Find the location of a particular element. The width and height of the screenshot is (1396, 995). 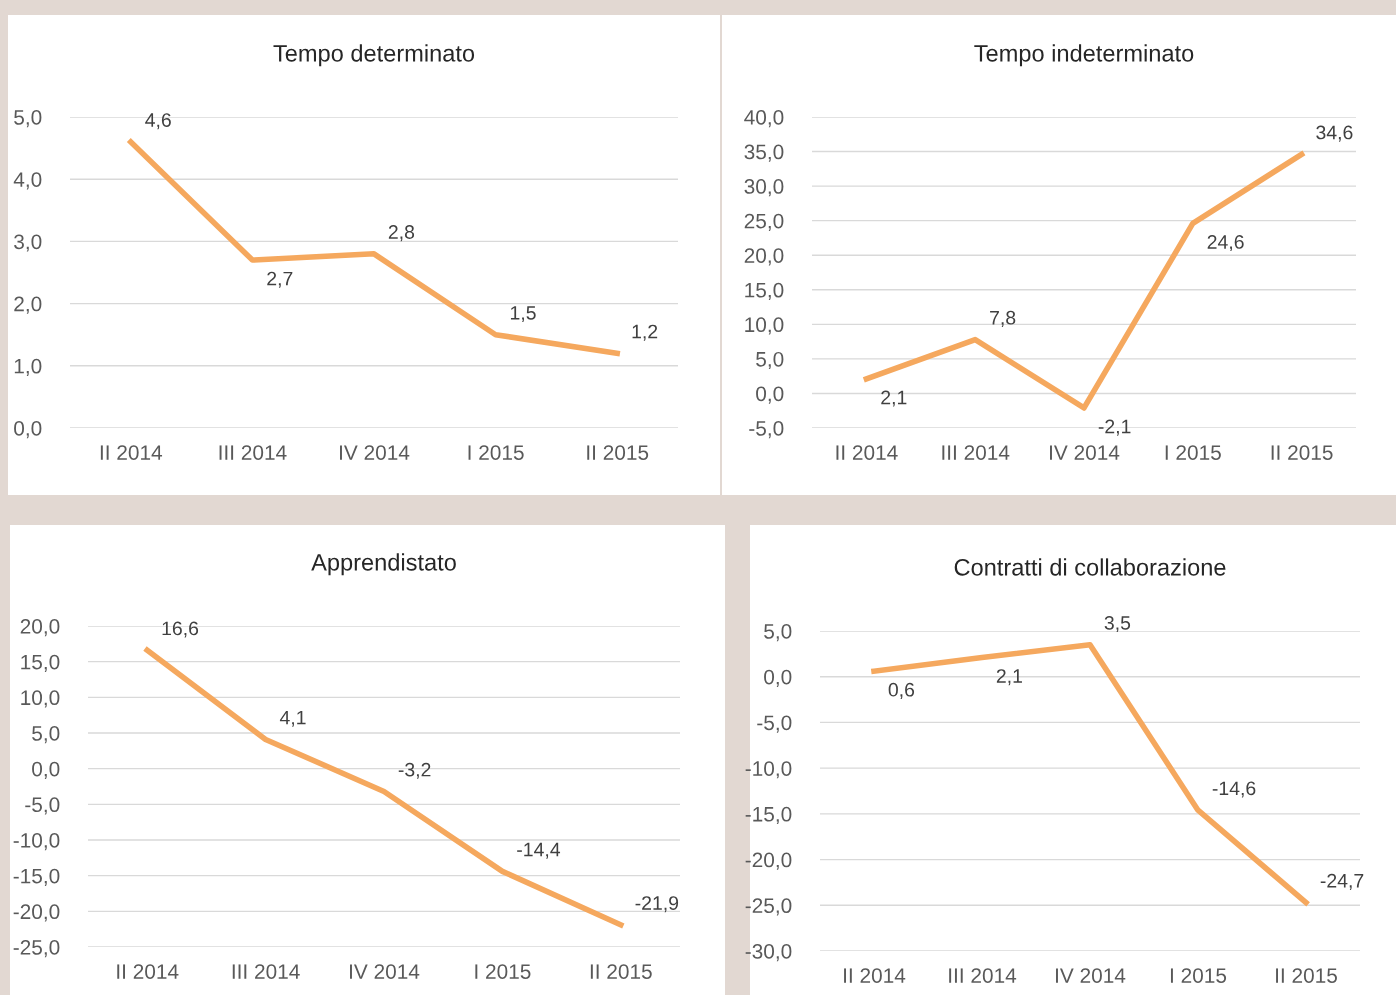

text: -3,2 is located at coordinates (414, 770).